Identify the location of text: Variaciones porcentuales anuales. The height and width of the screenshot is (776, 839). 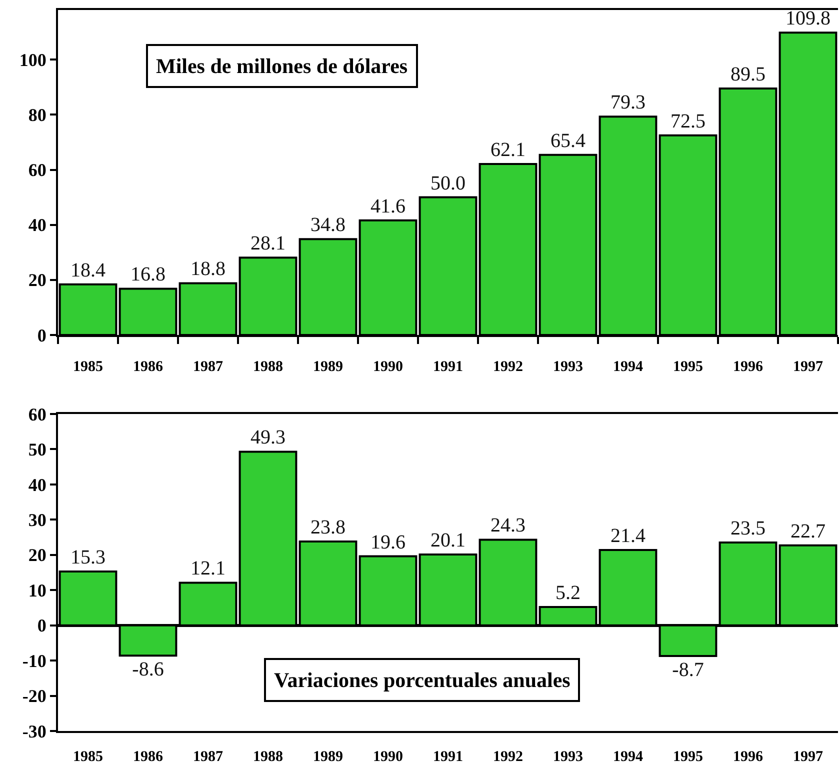
(422, 680).